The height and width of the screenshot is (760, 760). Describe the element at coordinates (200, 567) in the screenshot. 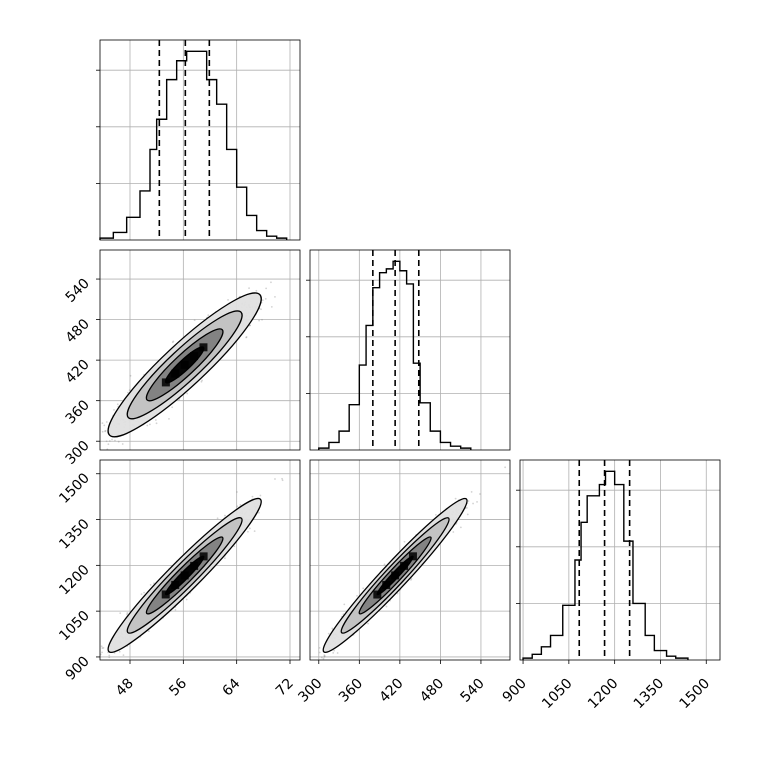

I see `pair-1-3-body` at that location.